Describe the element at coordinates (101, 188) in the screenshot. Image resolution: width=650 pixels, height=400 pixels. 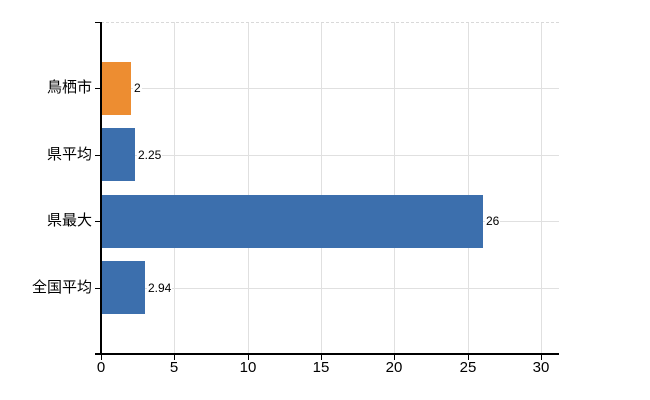
I see `y-axis-line` at that location.